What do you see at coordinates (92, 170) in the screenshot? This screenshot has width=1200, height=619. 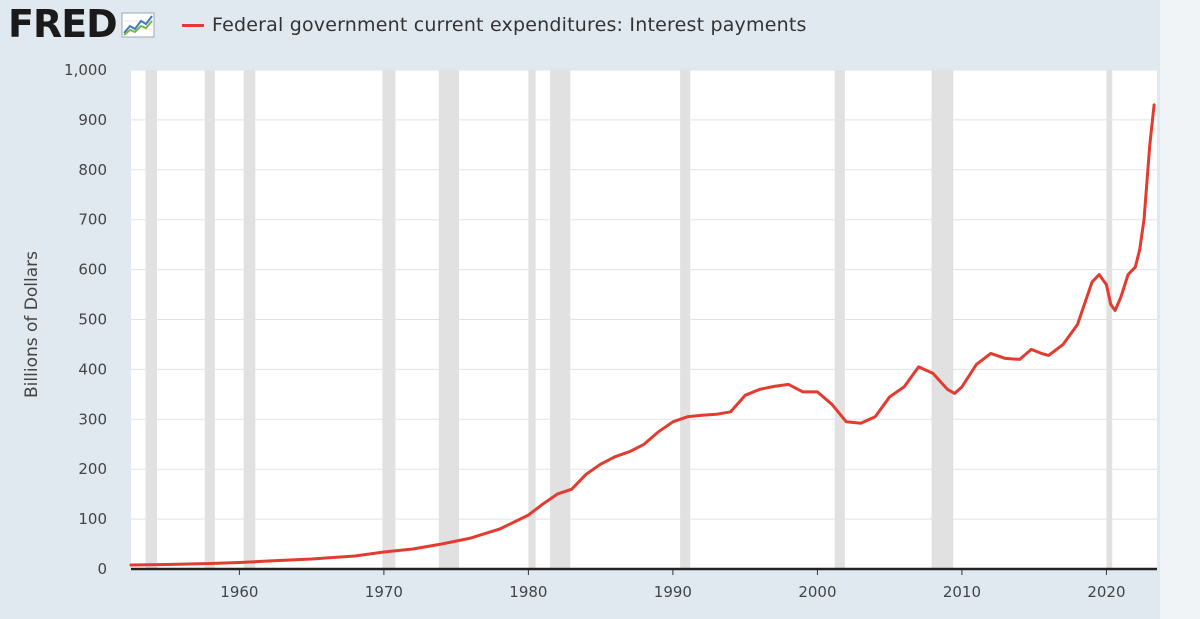 I see `y-tick-label: 800` at bounding box center [92, 170].